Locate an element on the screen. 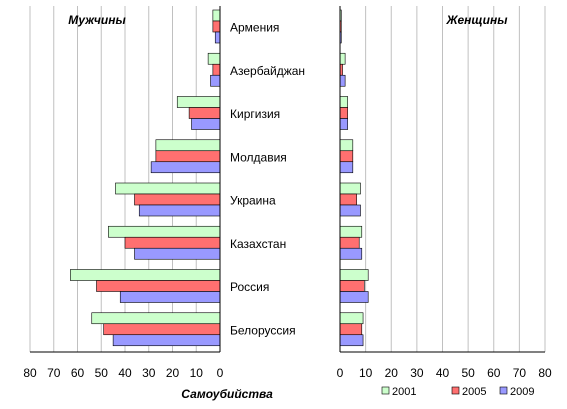 Image resolution: width=567 pixels, height=409 pixels. male-tick-label: 20 is located at coordinates (173, 373).